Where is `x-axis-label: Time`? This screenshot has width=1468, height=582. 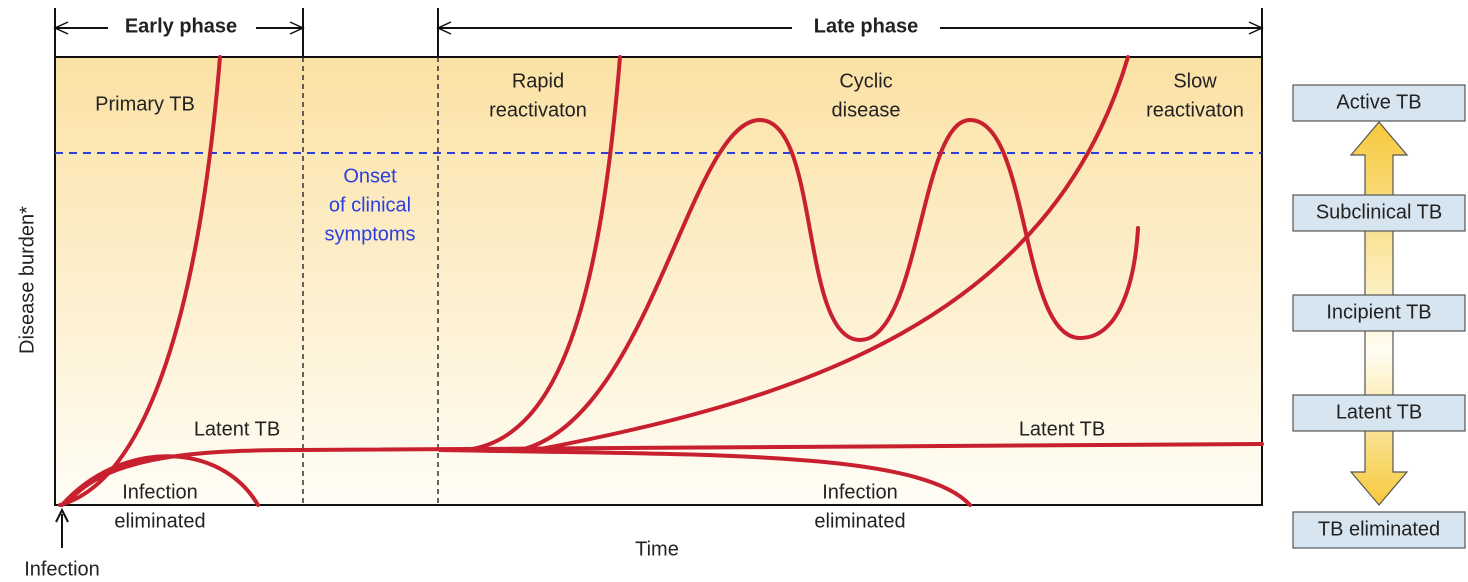
x-axis-label: Time is located at coordinates (657, 549).